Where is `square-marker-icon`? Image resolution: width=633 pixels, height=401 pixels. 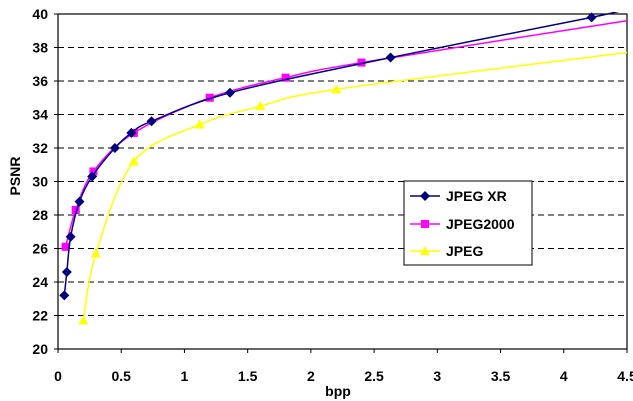 square-marker-icon is located at coordinates (425, 224).